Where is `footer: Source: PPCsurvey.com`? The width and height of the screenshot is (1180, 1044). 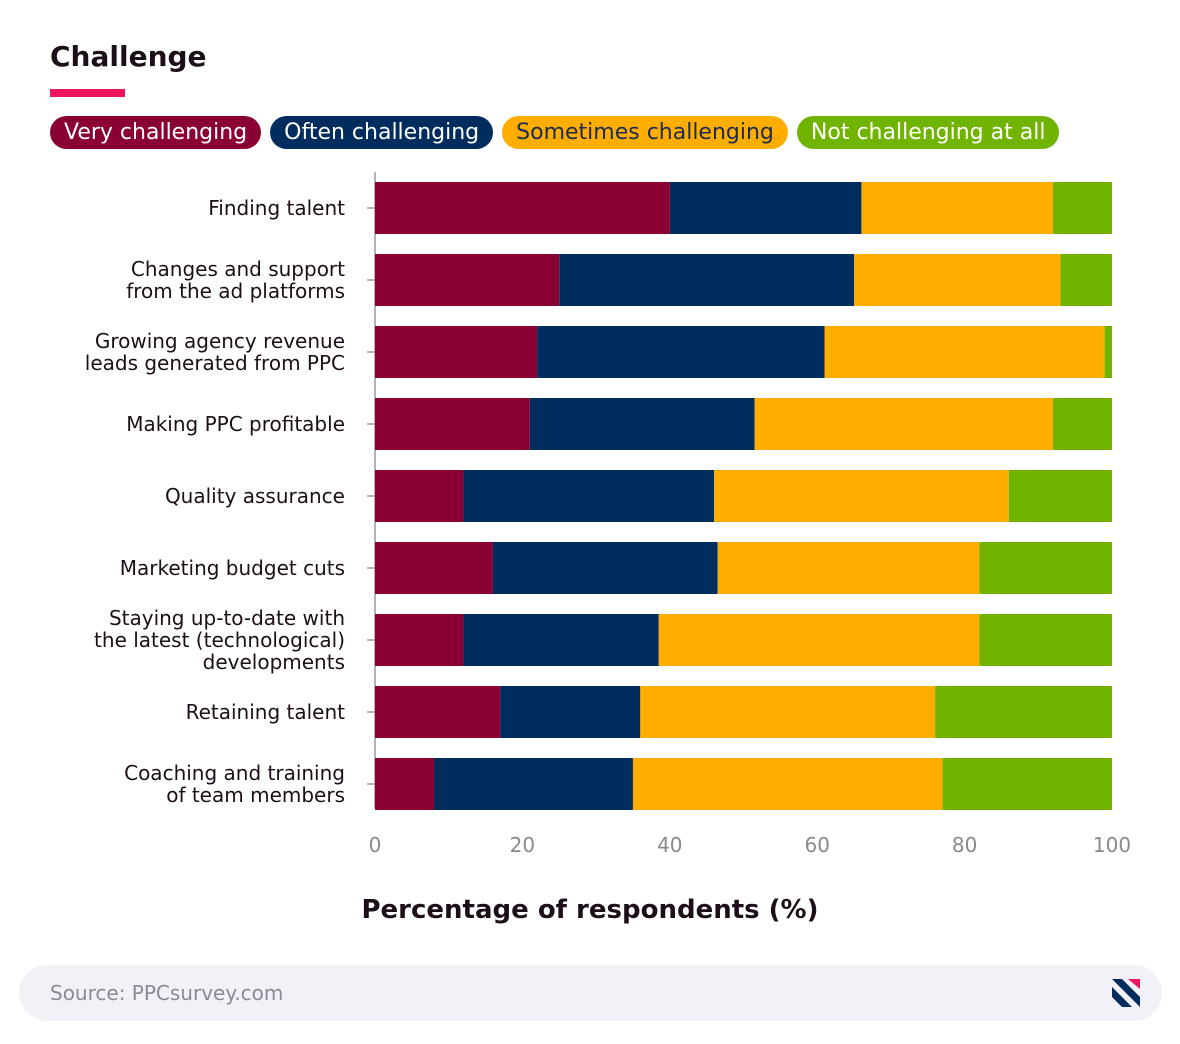 footer: Source: PPCsurvey.com is located at coordinates (590, 993).